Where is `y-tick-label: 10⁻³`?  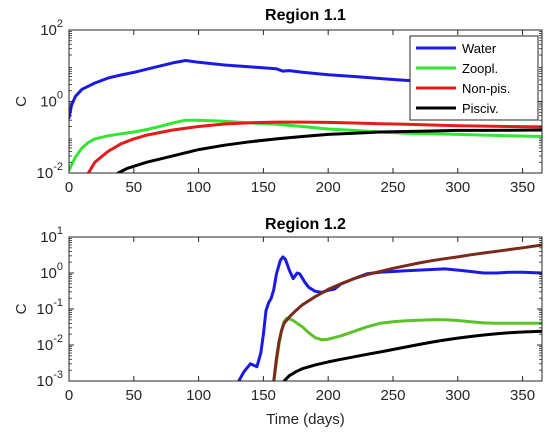 y-tick-label: 10⁻³ is located at coordinates (50, 379).